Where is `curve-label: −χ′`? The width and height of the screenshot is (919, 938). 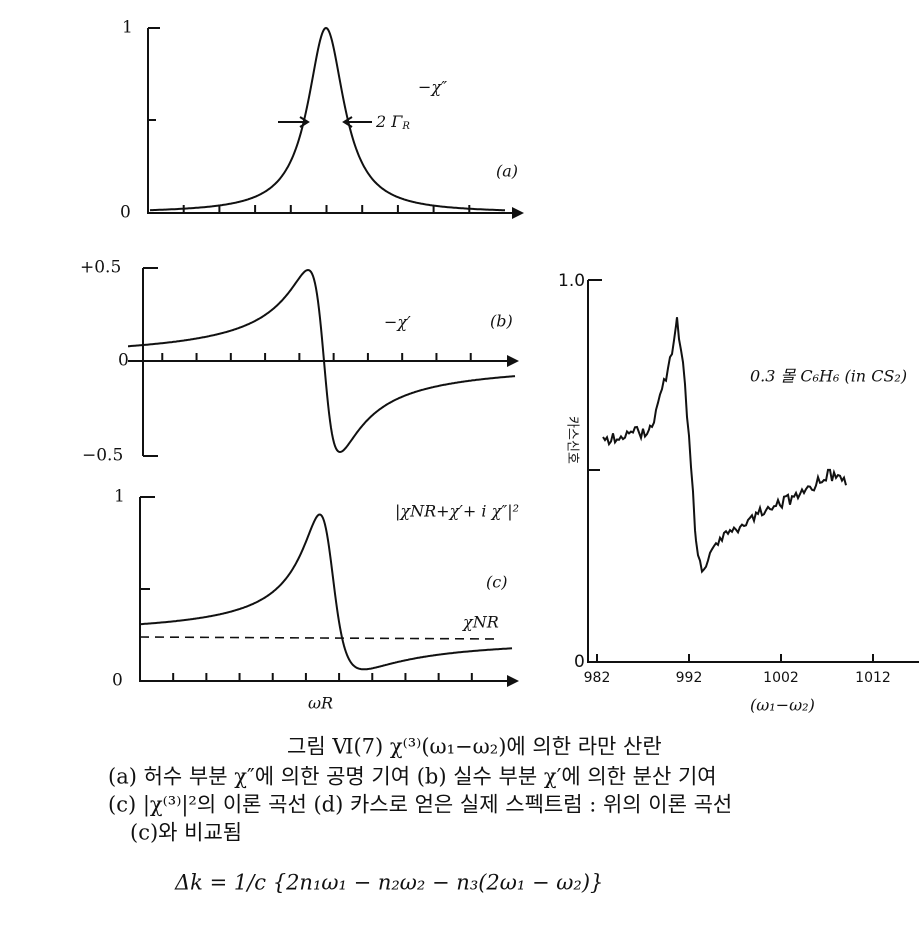 curve-label: −χ′ is located at coordinates (397, 322).